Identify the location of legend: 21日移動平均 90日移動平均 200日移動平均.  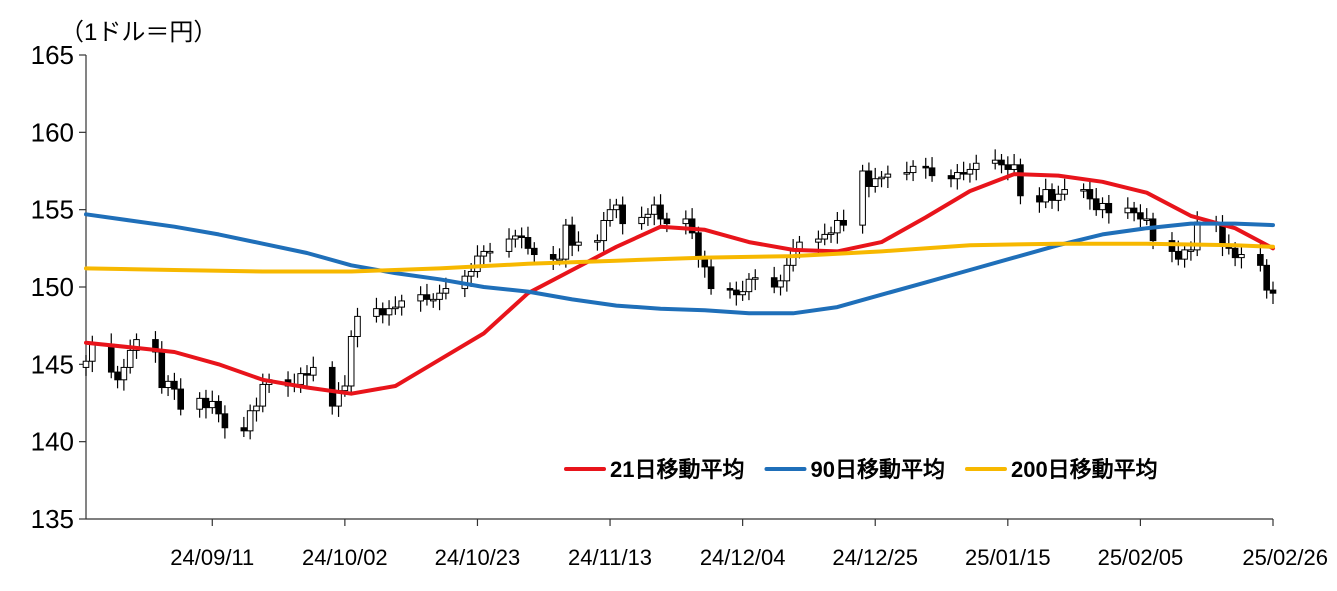
(861, 469).